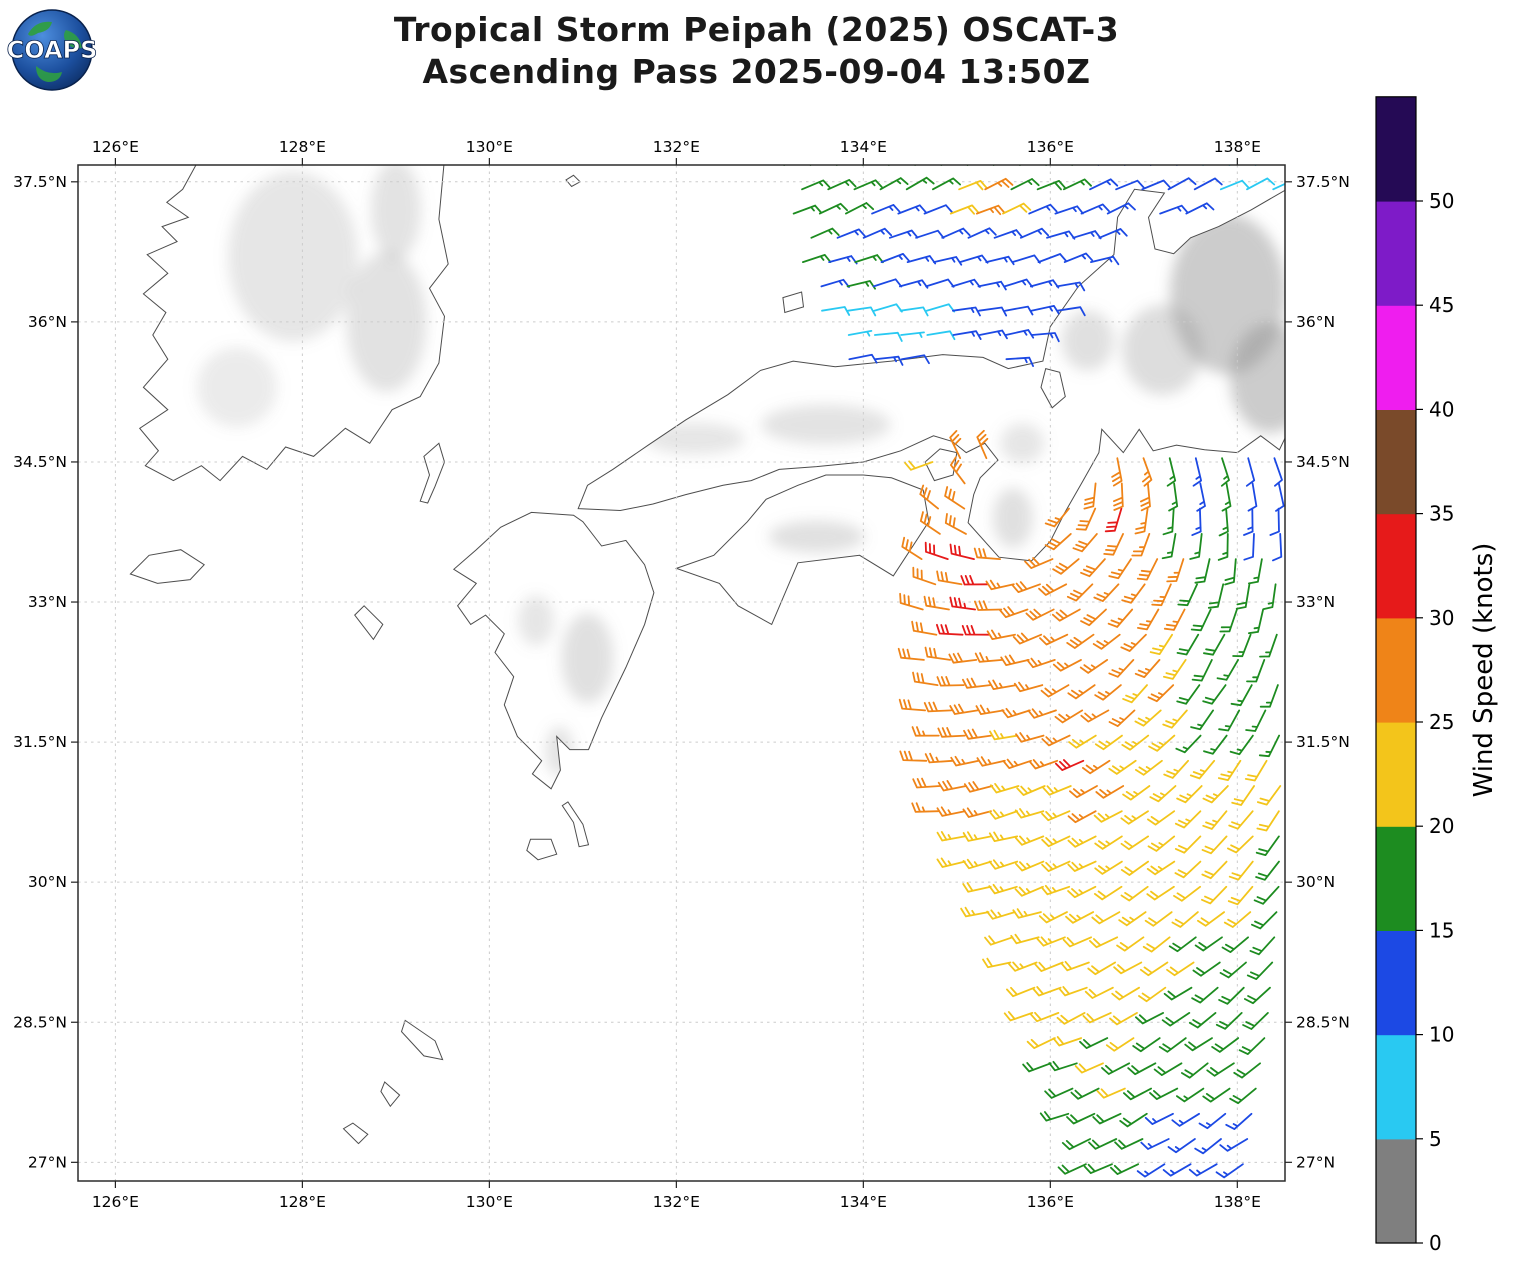  What do you see at coordinates (167, 566) in the screenshot?
I see `coastline-jeju` at bounding box center [167, 566].